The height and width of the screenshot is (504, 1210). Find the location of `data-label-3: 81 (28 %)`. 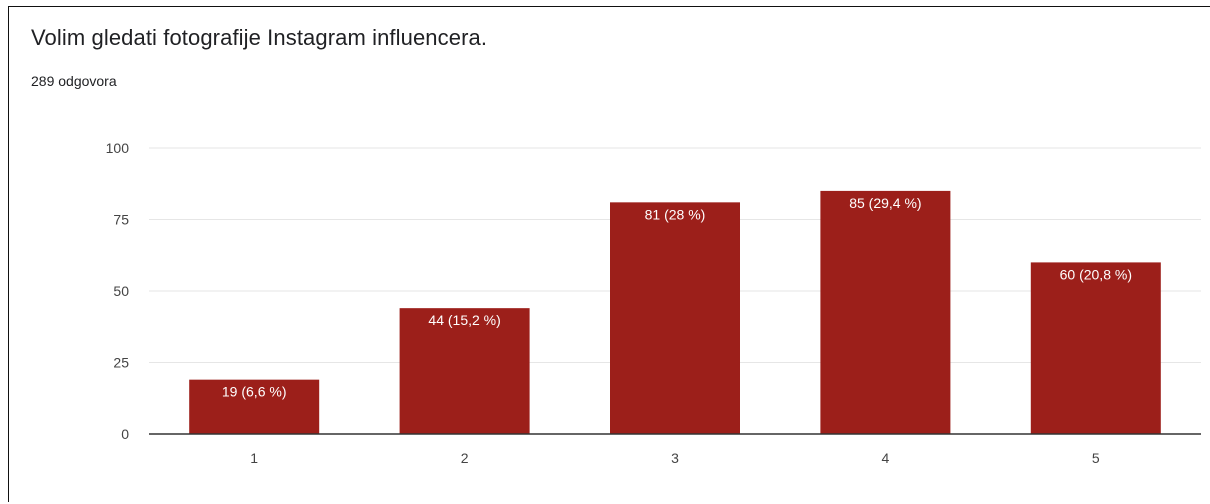

data-label-3: 81 (28 %) is located at coordinates (675, 214).